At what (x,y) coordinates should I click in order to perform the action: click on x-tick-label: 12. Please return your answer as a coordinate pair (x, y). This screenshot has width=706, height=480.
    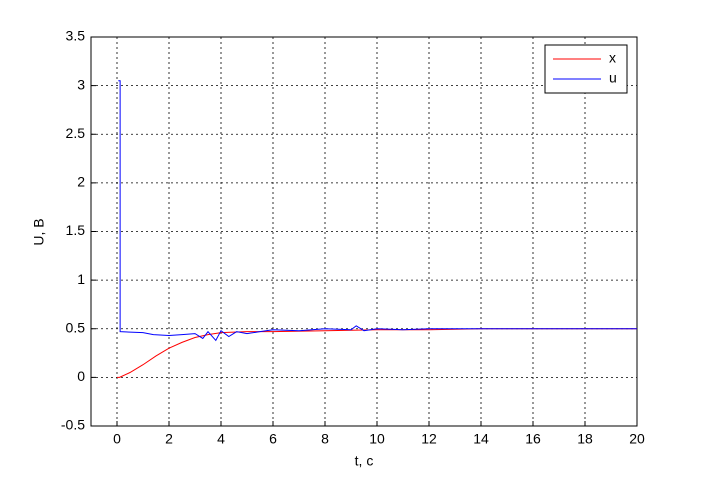
    Looking at the image, I should click on (429, 439).